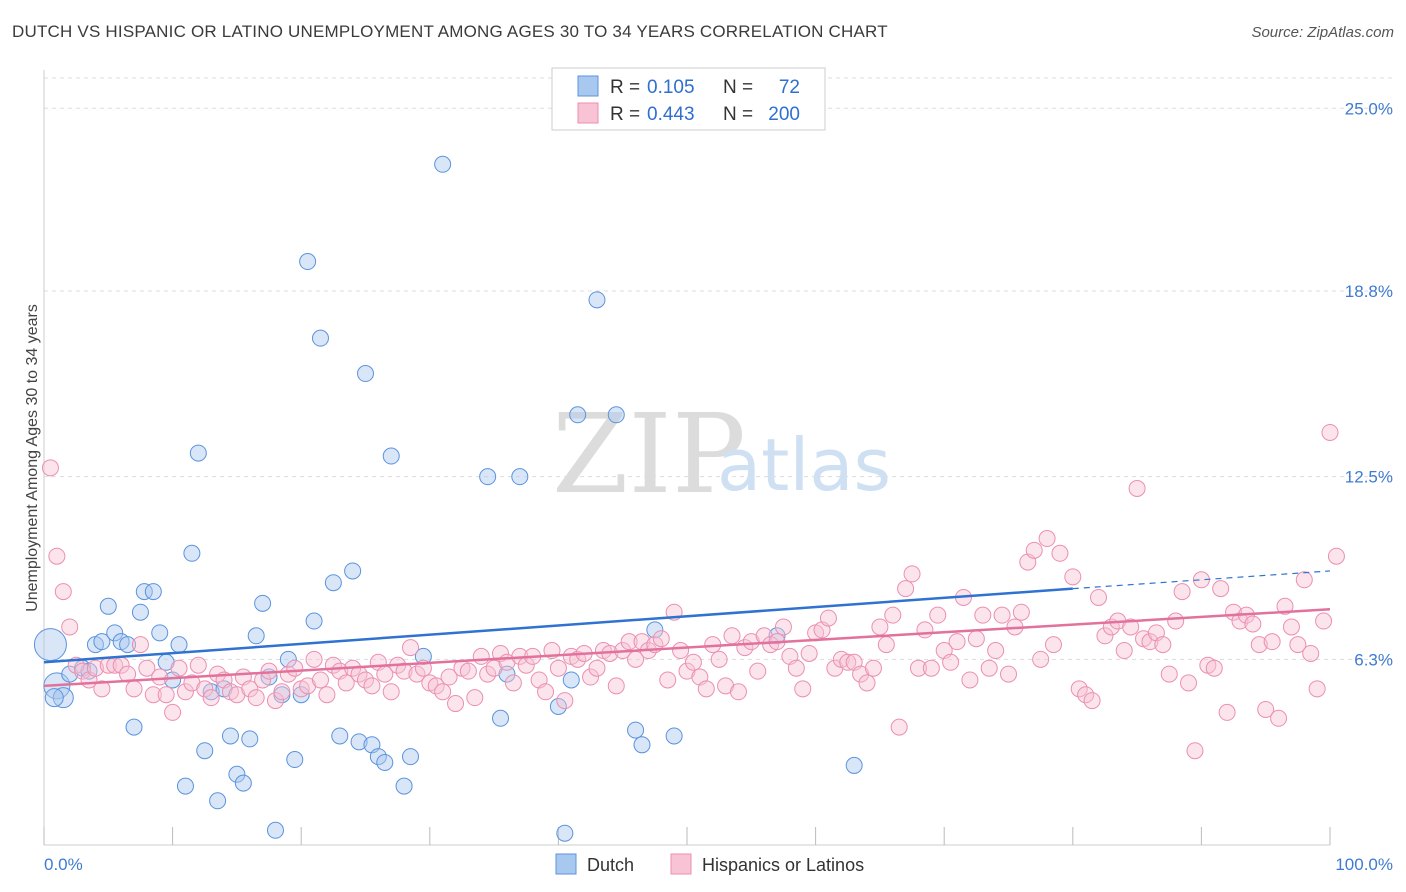  Describe the element at coordinates (1369, 384) in the screenshot. I see `y-tick-labels: 6.3% 12.5% 18.8% 25.0%` at that location.